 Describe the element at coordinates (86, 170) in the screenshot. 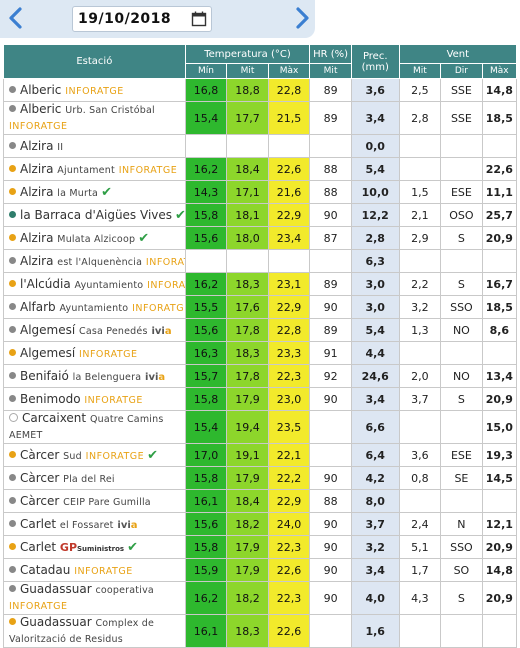

I see `station-location: Ajuntament` at that location.